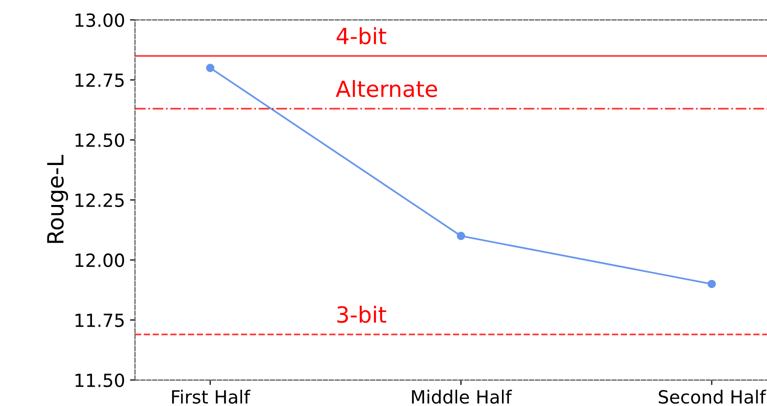 The width and height of the screenshot is (767, 406). Describe the element at coordinates (100, 140) in the screenshot. I see `y-tick-label: 12.50` at that location.